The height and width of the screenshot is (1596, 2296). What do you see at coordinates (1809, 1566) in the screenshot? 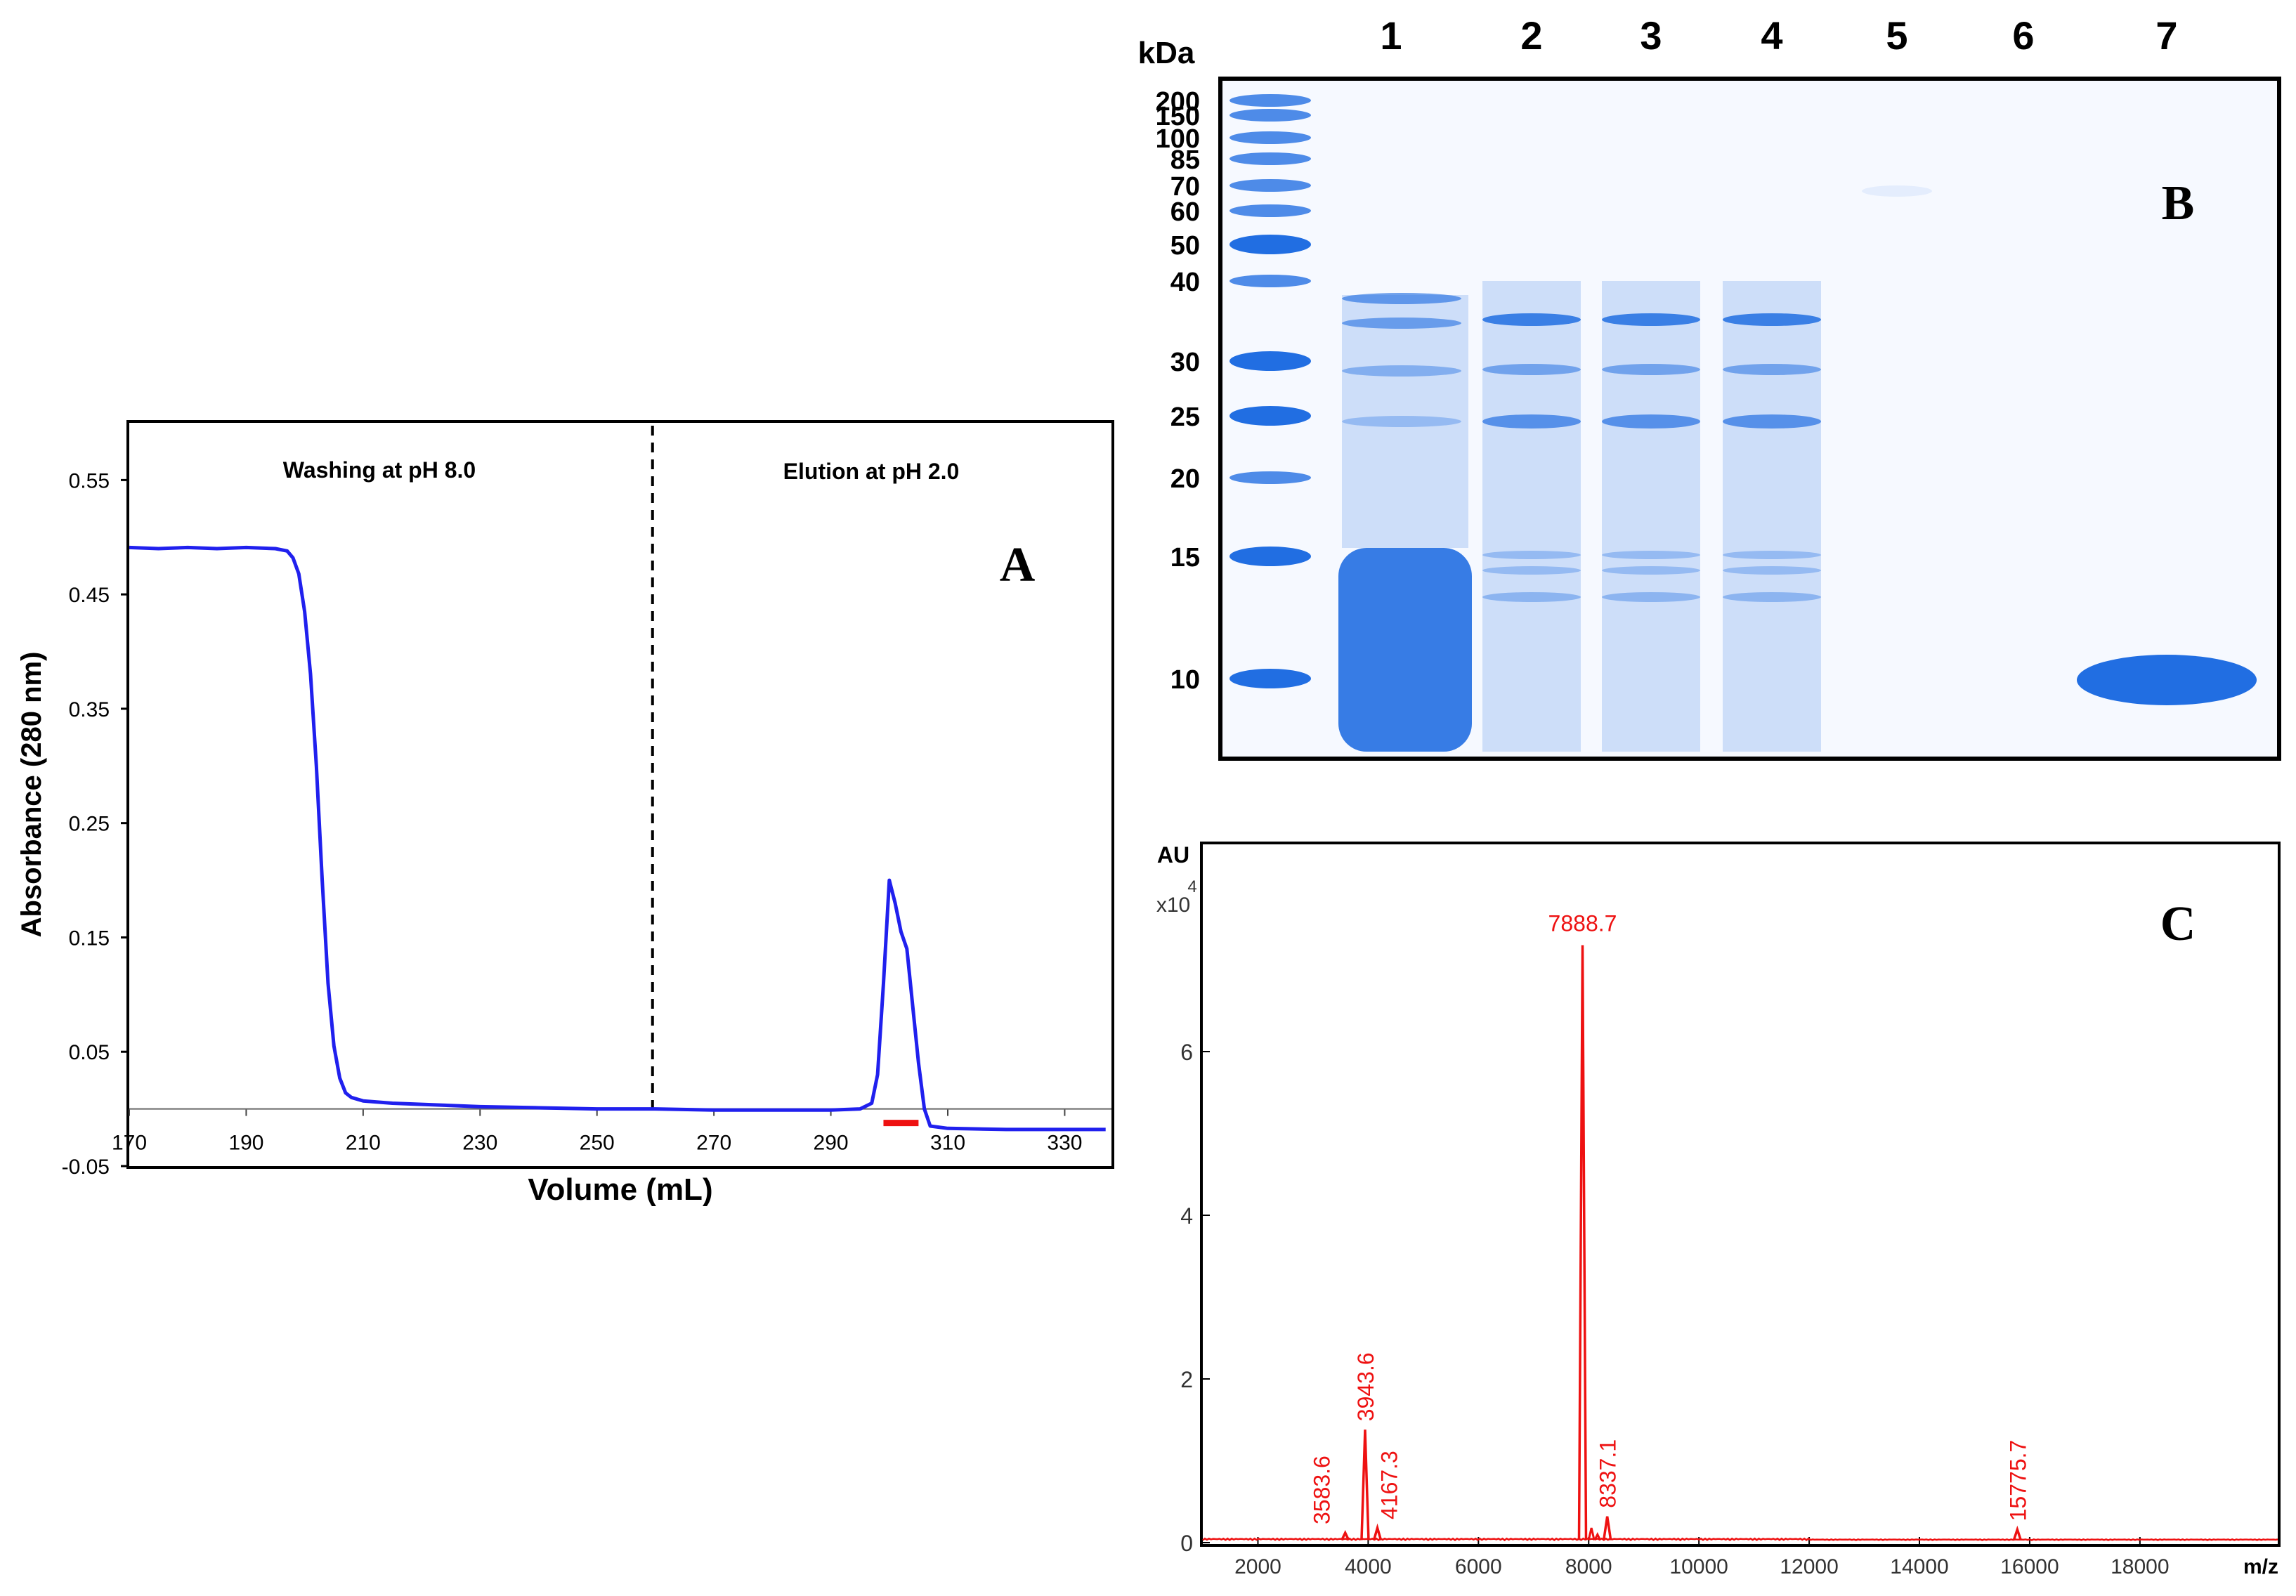
I see `panel-c-x-tick-label: 12000` at bounding box center [1809, 1566].